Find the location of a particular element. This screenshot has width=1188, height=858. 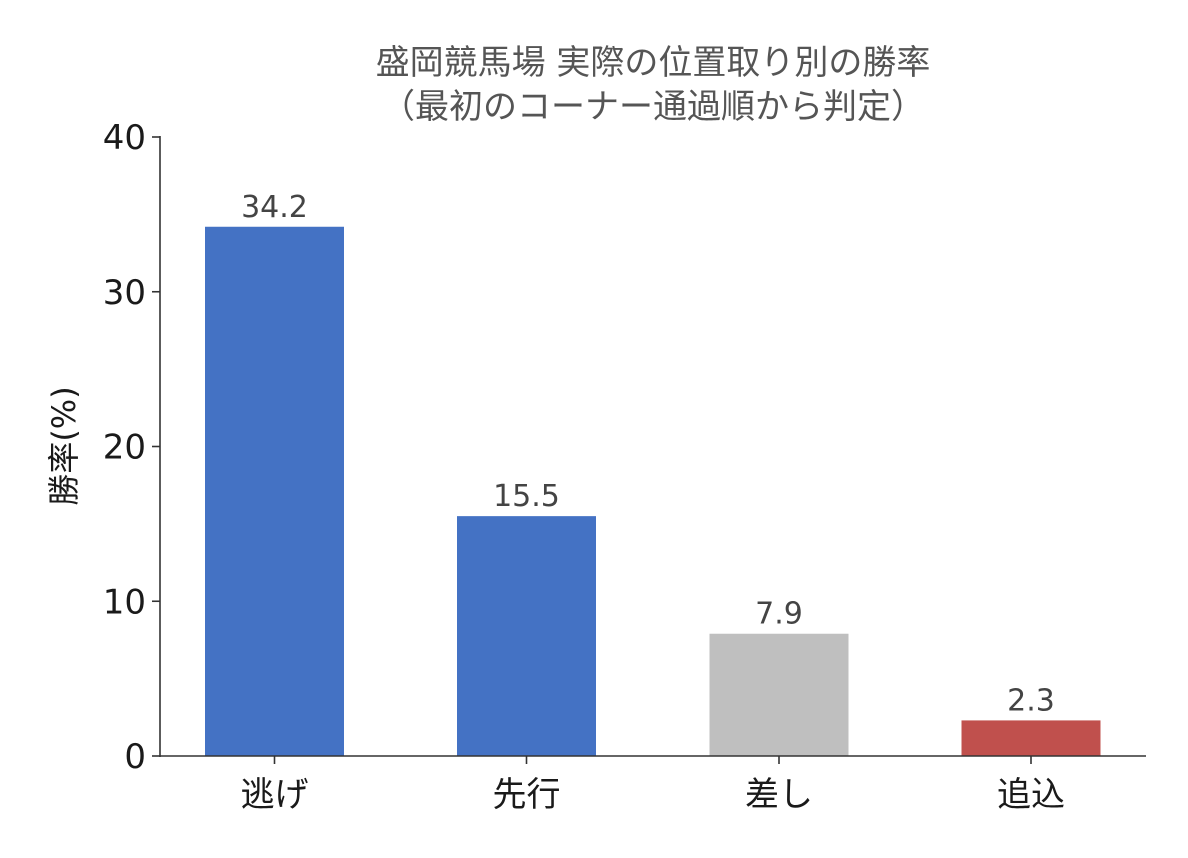

x-tick-label-2: 先行 is located at coordinates (527, 795).